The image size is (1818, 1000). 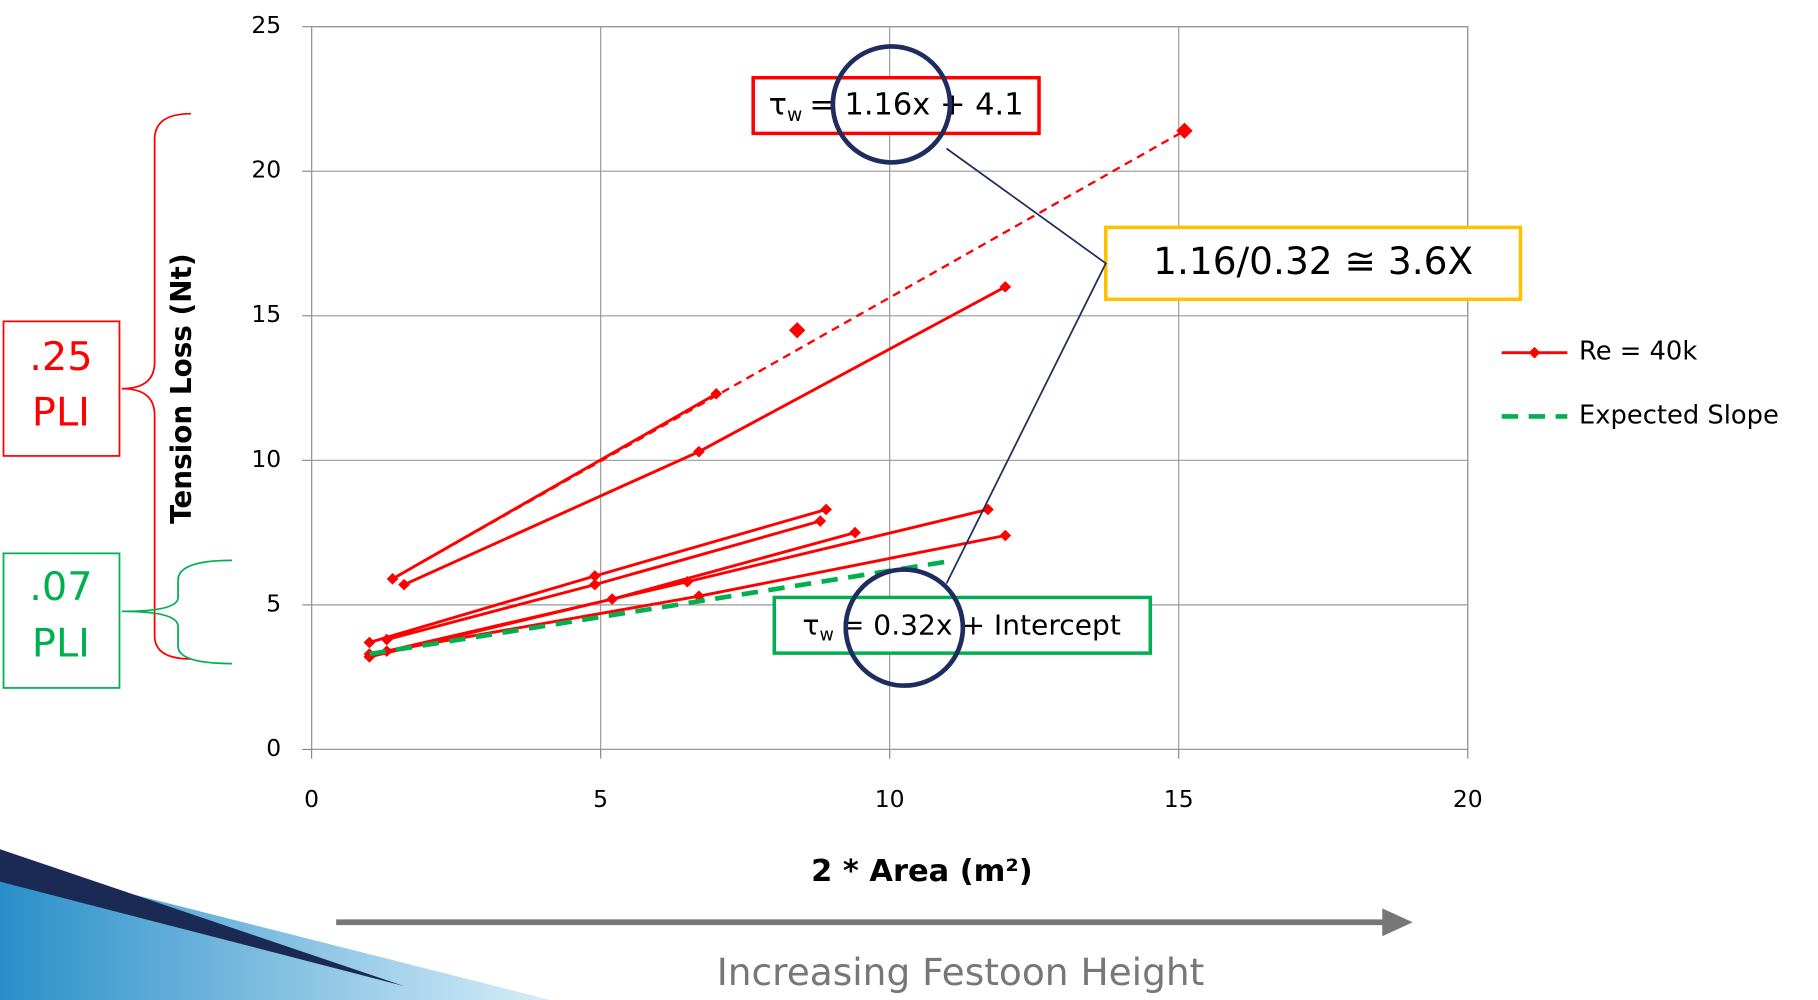 I want to click on x-tick-label: 20, so click(x=1468, y=799).